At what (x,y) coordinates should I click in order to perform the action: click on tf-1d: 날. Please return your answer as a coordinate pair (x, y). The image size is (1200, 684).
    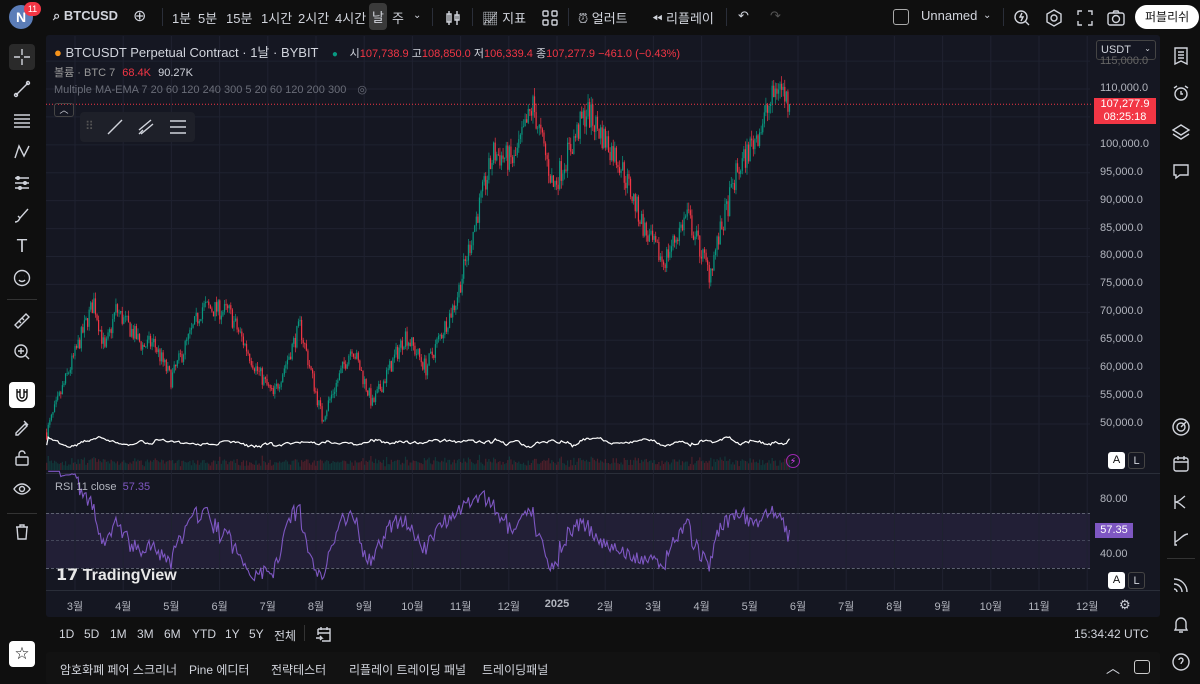
    Looking at the image, I should click on (378, 16).